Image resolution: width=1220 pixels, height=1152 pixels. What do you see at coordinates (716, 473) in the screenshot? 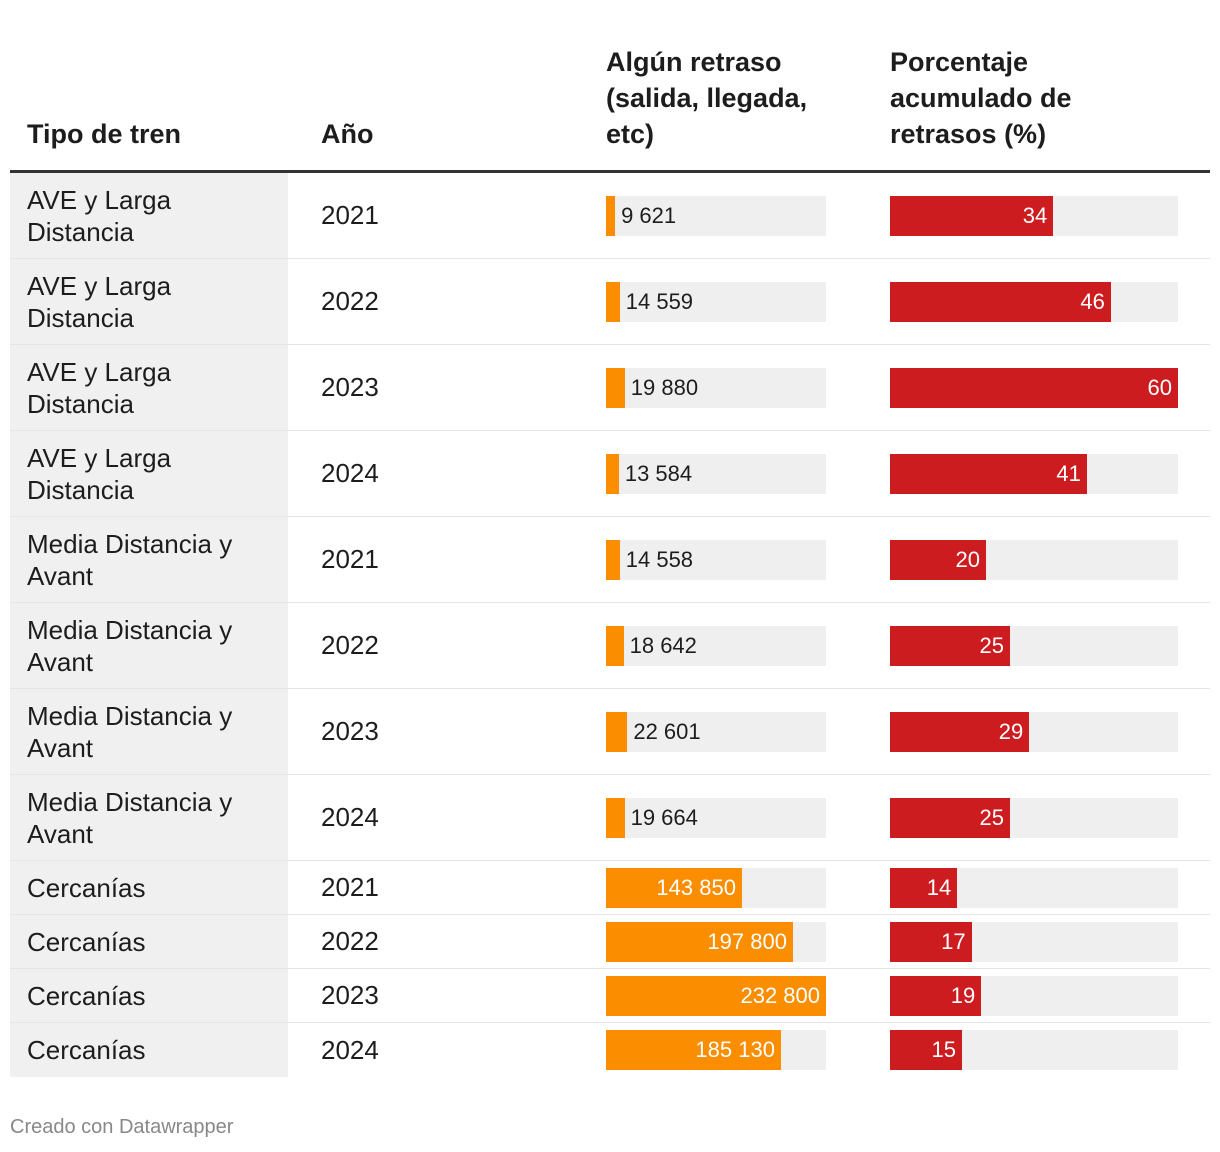
I see `delay-bar-track: 13 584` at bounding box center [716, 473].